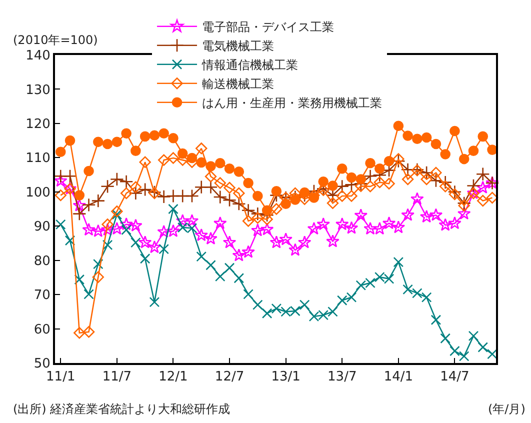 The height and width of the screenshot is (423, 531). I want to click on x-axis-title: (年/月), so click(507, 409).